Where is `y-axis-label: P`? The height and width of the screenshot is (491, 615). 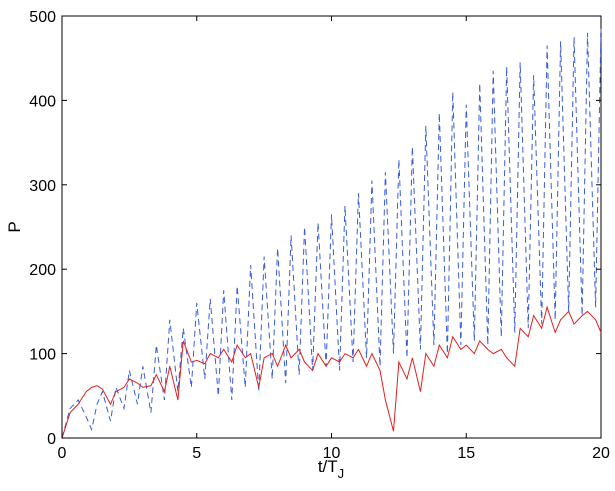 y-axis-label: P is located at coordinates (14, 226).